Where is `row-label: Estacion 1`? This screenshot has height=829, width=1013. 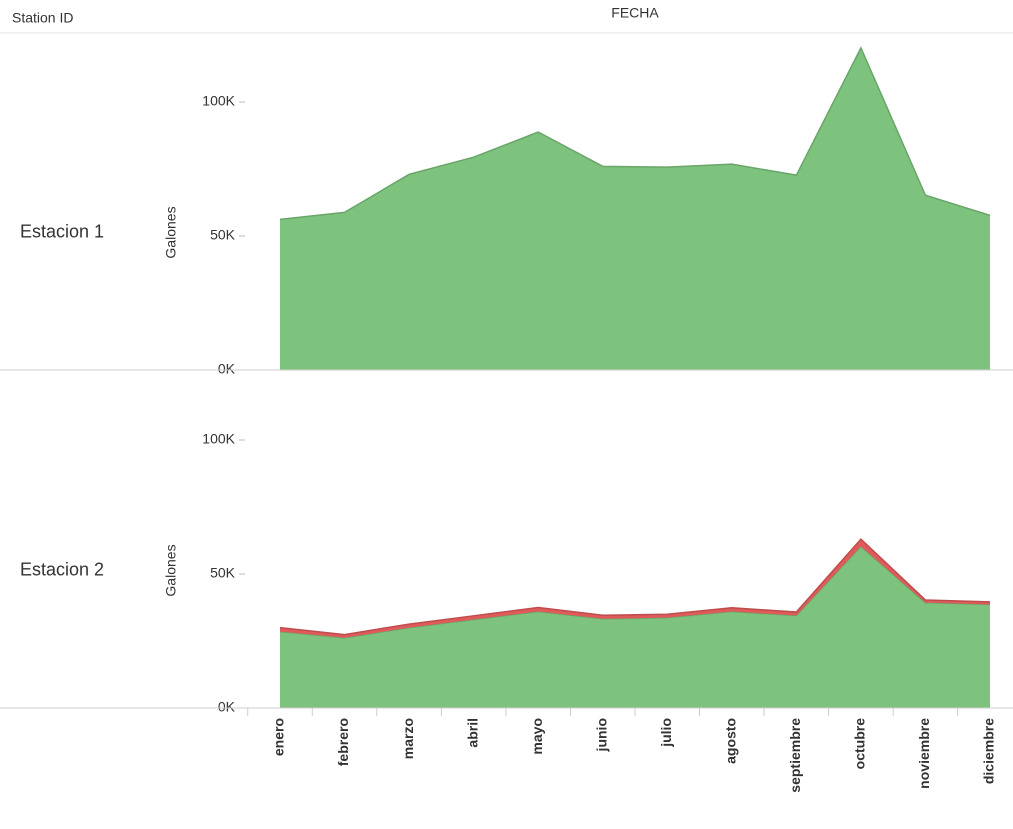 row-label: Estacion 1 is located at coordinates (62, 231).